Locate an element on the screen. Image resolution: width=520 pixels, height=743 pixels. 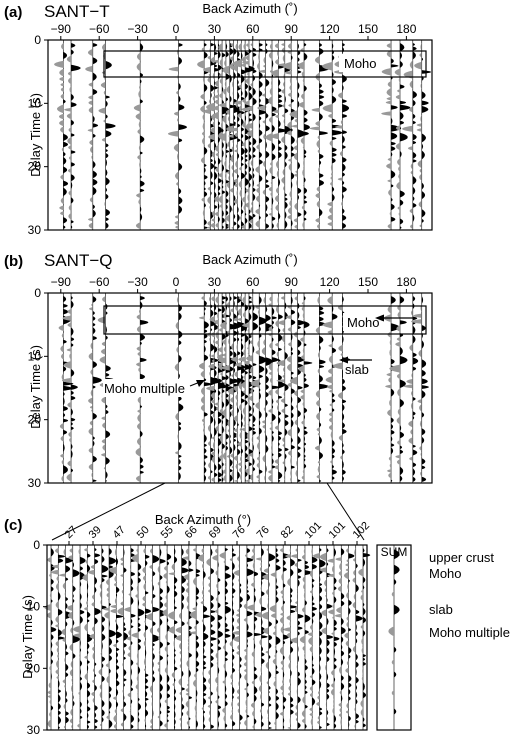
trace-16-lobe is located at coordinates (244, 125).